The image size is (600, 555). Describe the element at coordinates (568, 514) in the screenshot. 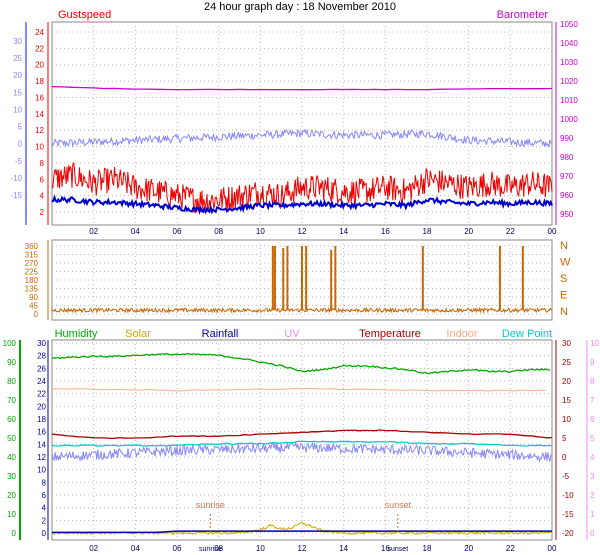

I see `y-temperature-tick: -15` at that location.